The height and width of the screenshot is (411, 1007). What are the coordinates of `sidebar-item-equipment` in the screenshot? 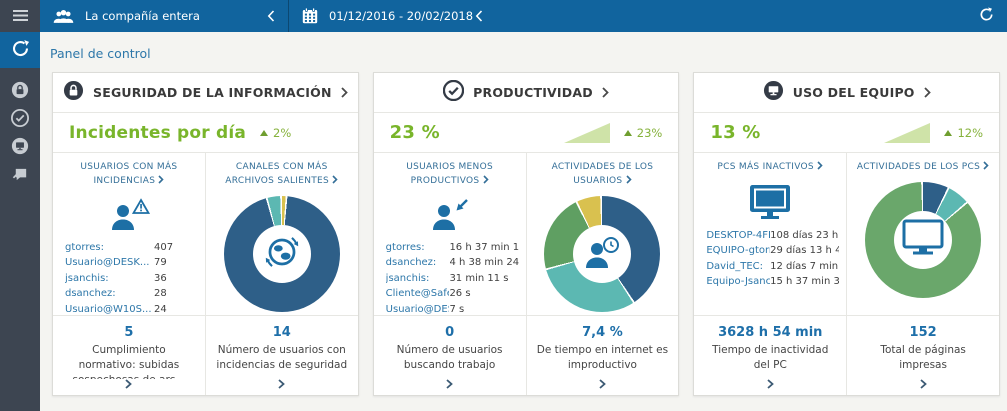 It's located at (20, 148).